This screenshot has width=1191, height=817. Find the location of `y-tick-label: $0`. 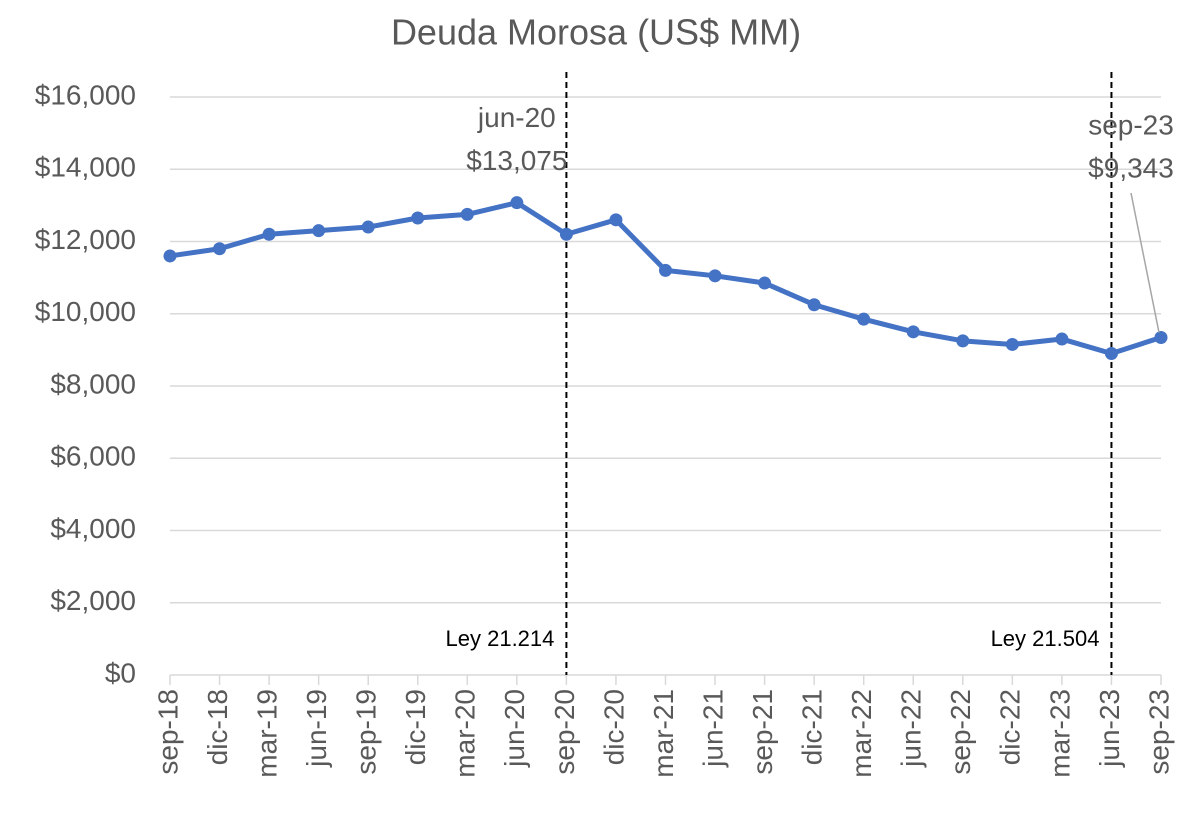

y-tick-label: $0 is located at coordinates (120, 672).